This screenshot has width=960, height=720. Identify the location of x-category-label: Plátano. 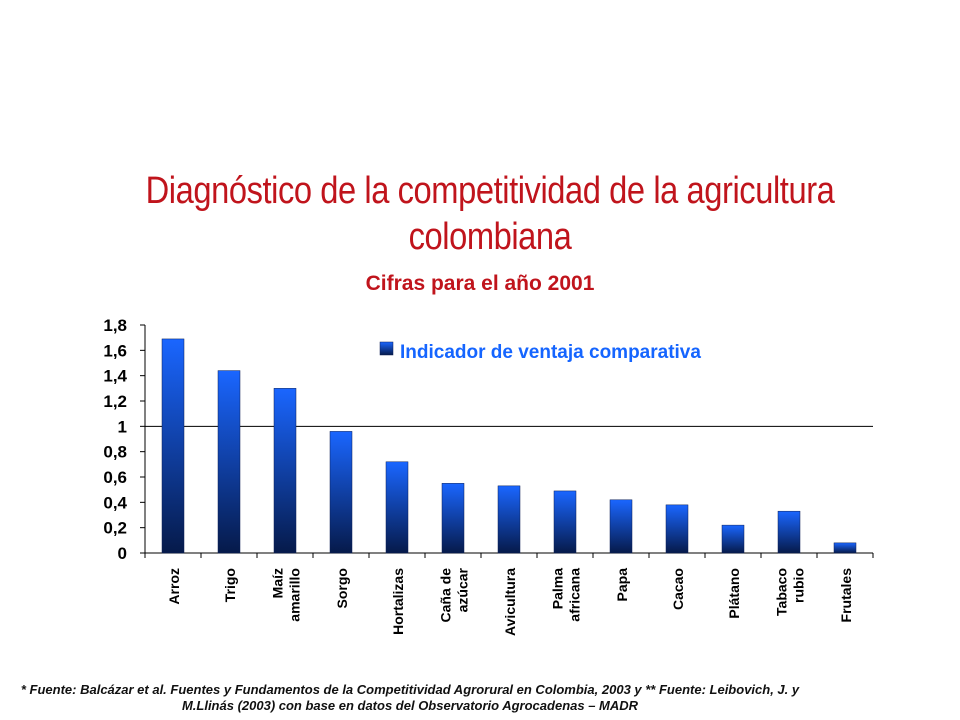
(734, 593).